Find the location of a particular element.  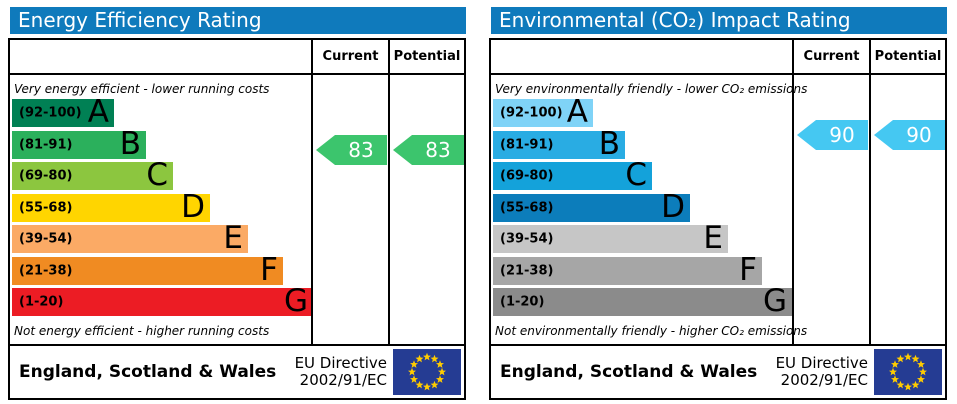

energy-header-spacer is located at coordinates (160, 56).